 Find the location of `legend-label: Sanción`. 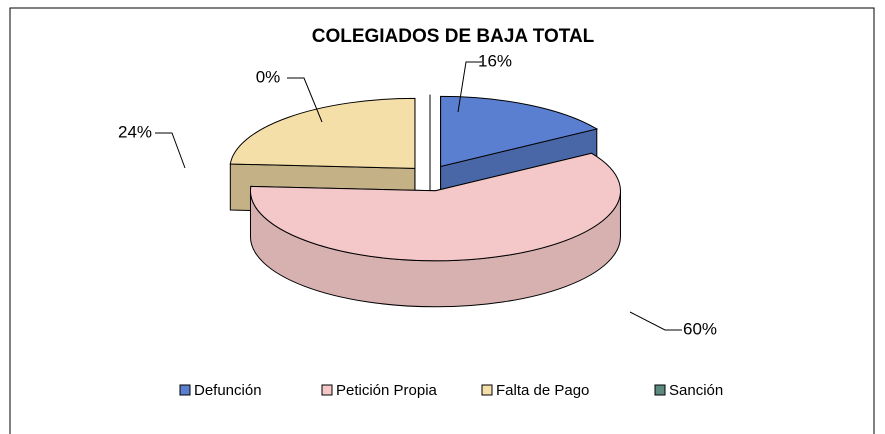

legend-label: Sanción is located at coordinates (696, 390).